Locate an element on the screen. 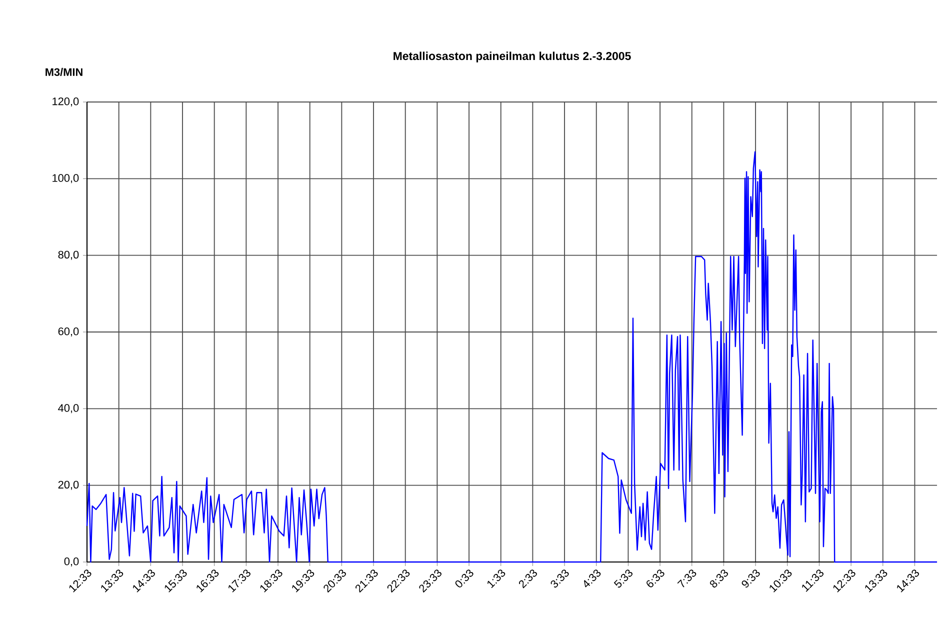  x-tick-label: 4:33 is located at coordinates (592, 579).